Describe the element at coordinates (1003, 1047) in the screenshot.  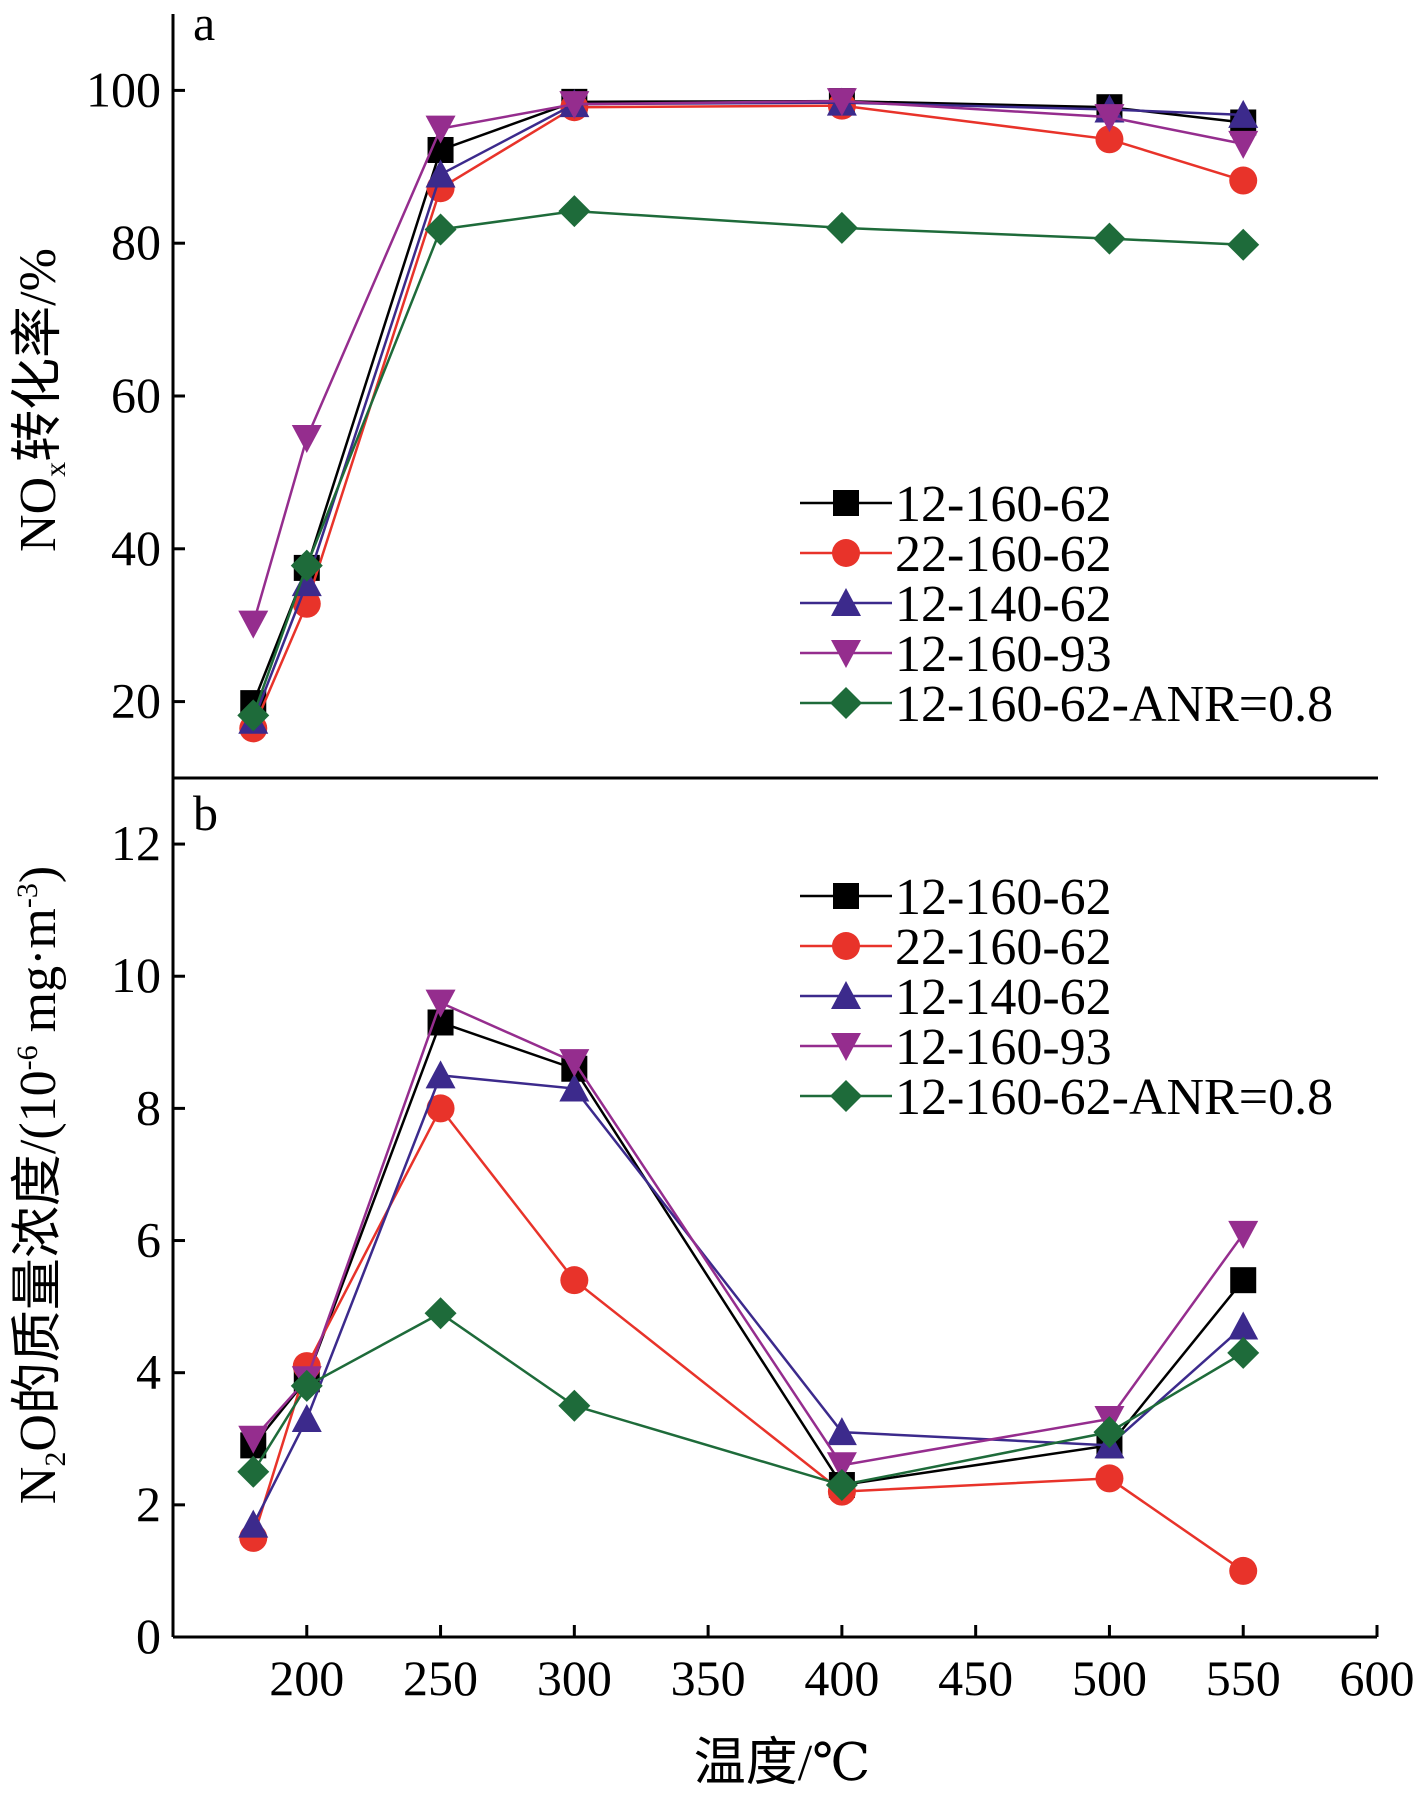
I see `legend-label-b-3: 12-160-93` at that location.